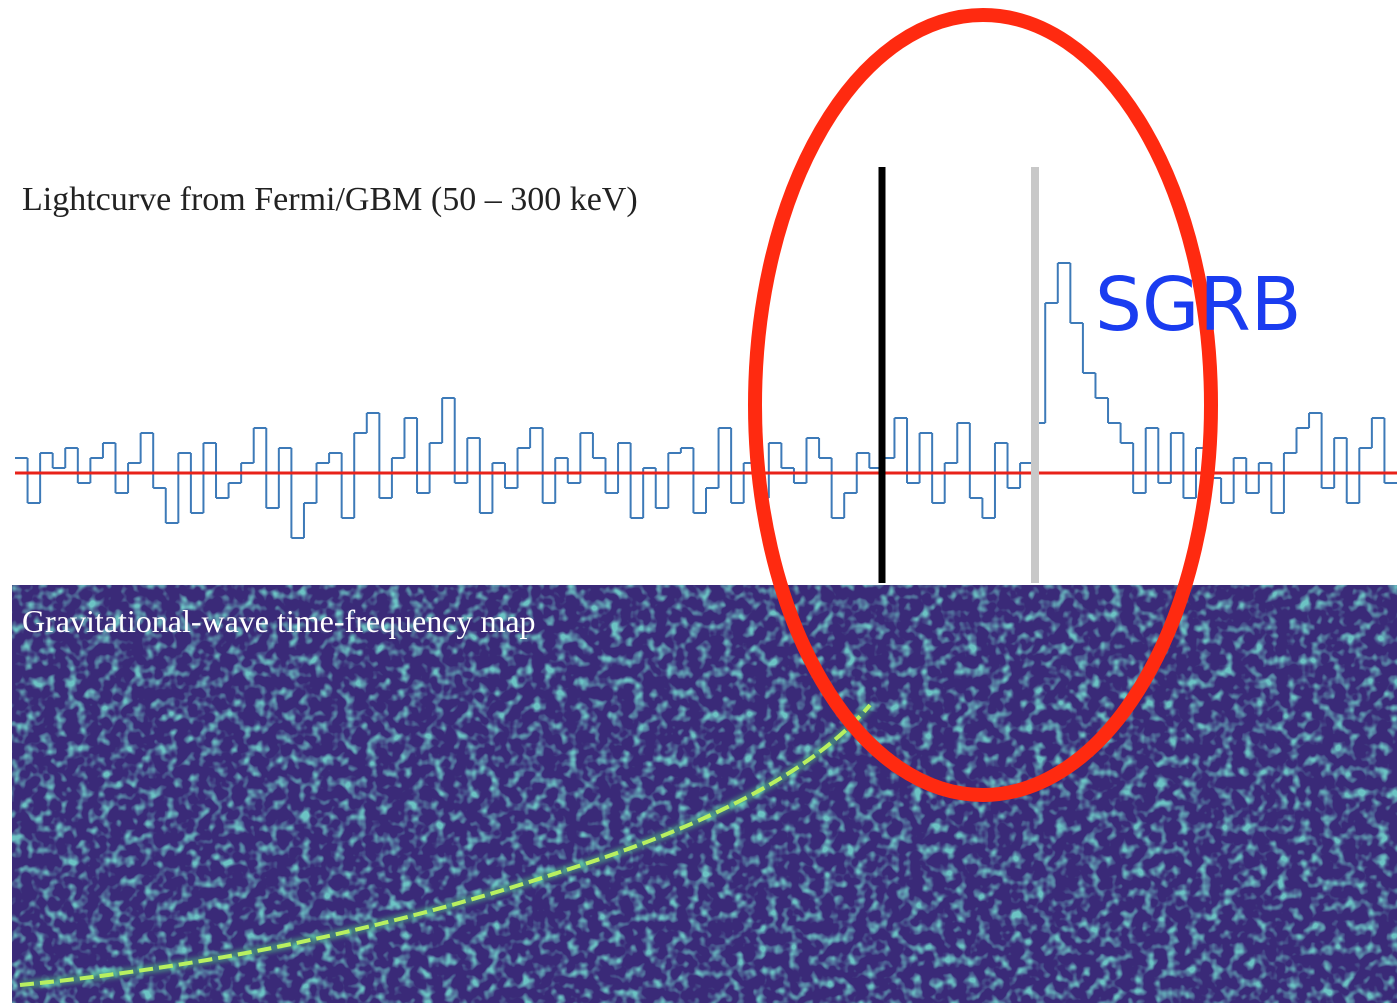 The width and height of the screenshot is (1397, 1003). I want to click on annotation: SGRB, so click(1198, 305).